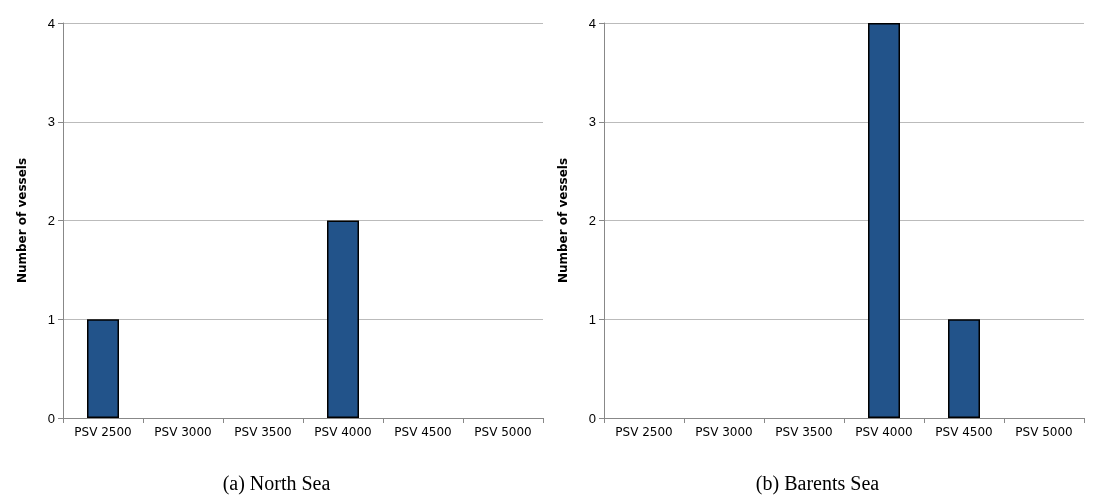  I want to click on text: (a) North Sea, so click(276, 483).